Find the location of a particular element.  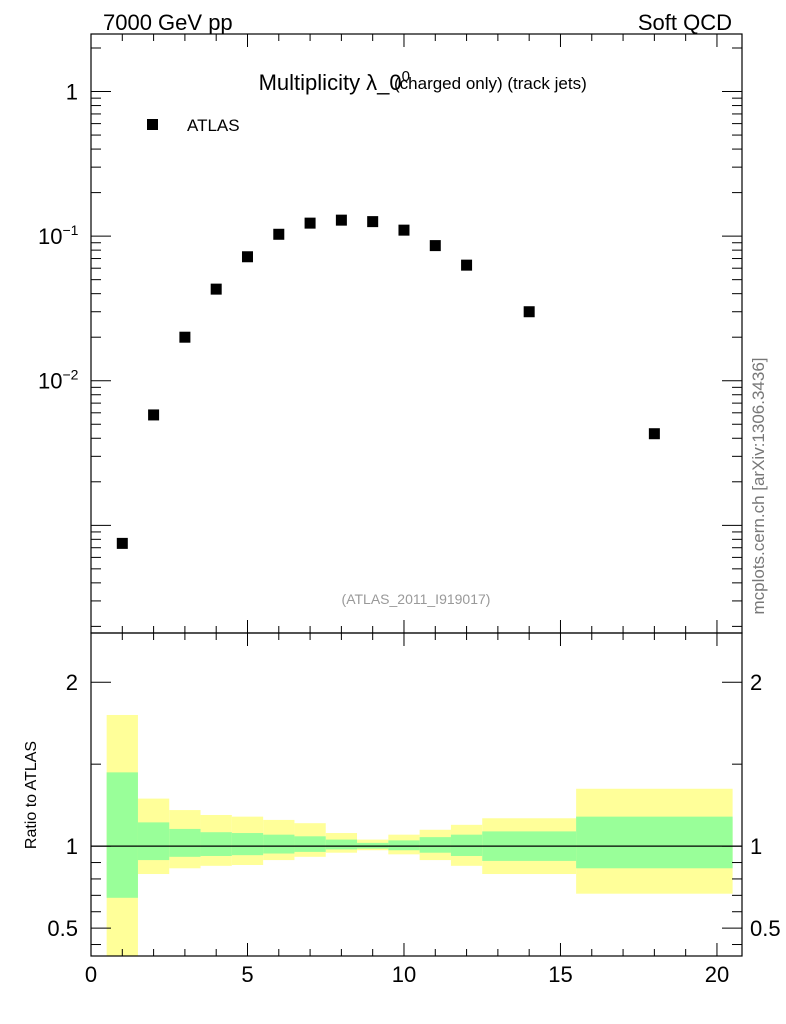

main-y-tick-labels: 110−110−2 is located at coordinates (58, 237).